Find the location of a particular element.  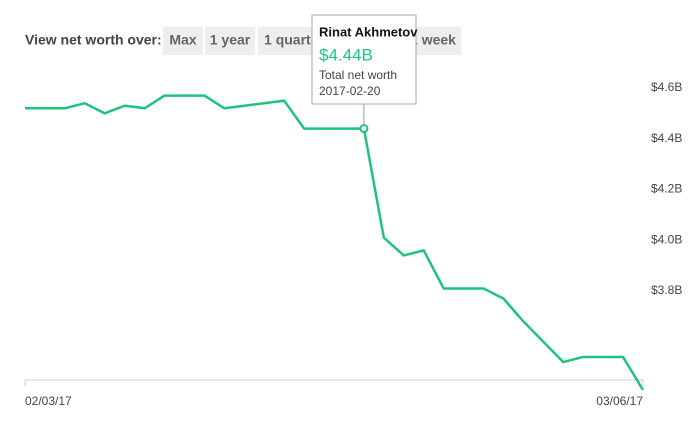

button-label: Max is located at coordinates (182, 40).